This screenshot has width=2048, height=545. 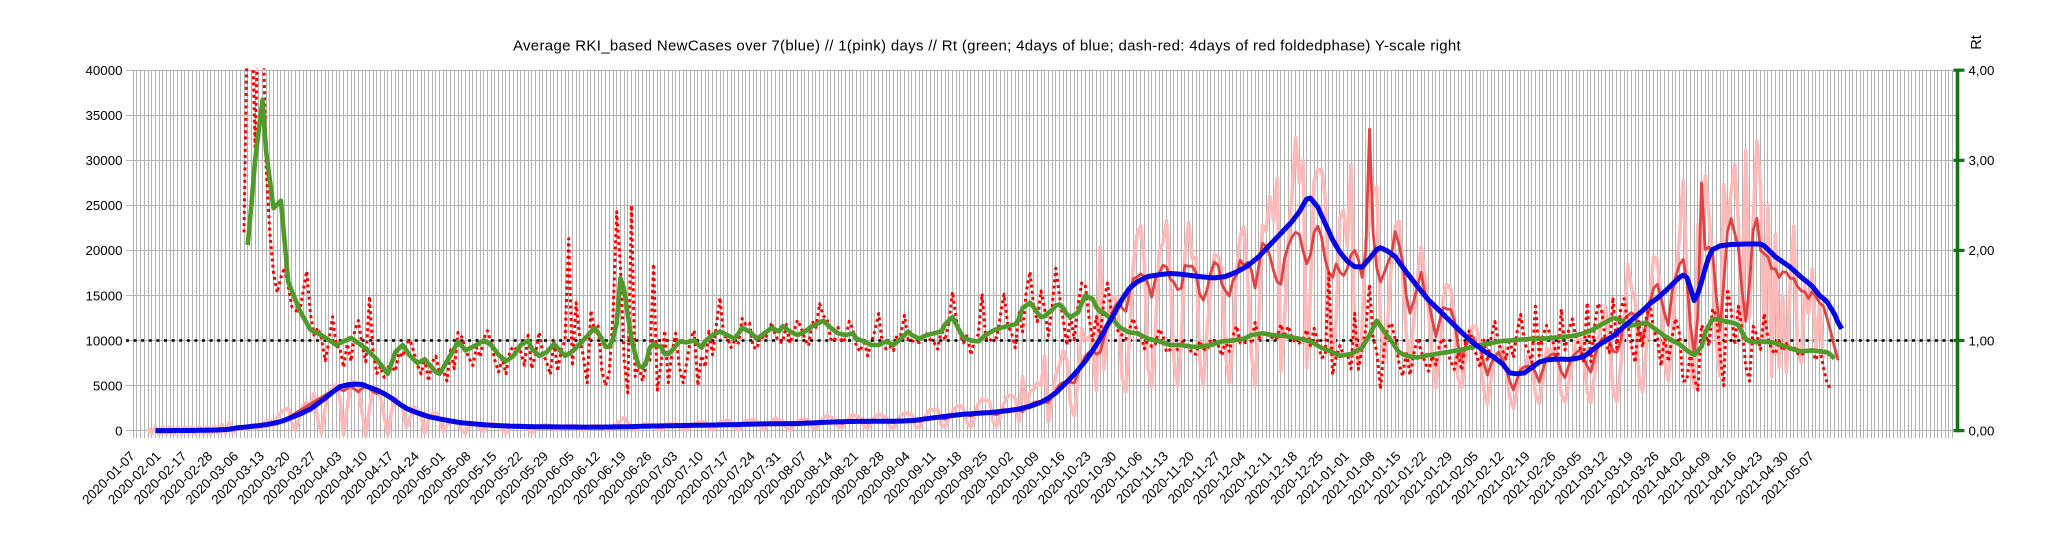 I want to click on svg-text: 0,00, so click(x=1982, y=430).